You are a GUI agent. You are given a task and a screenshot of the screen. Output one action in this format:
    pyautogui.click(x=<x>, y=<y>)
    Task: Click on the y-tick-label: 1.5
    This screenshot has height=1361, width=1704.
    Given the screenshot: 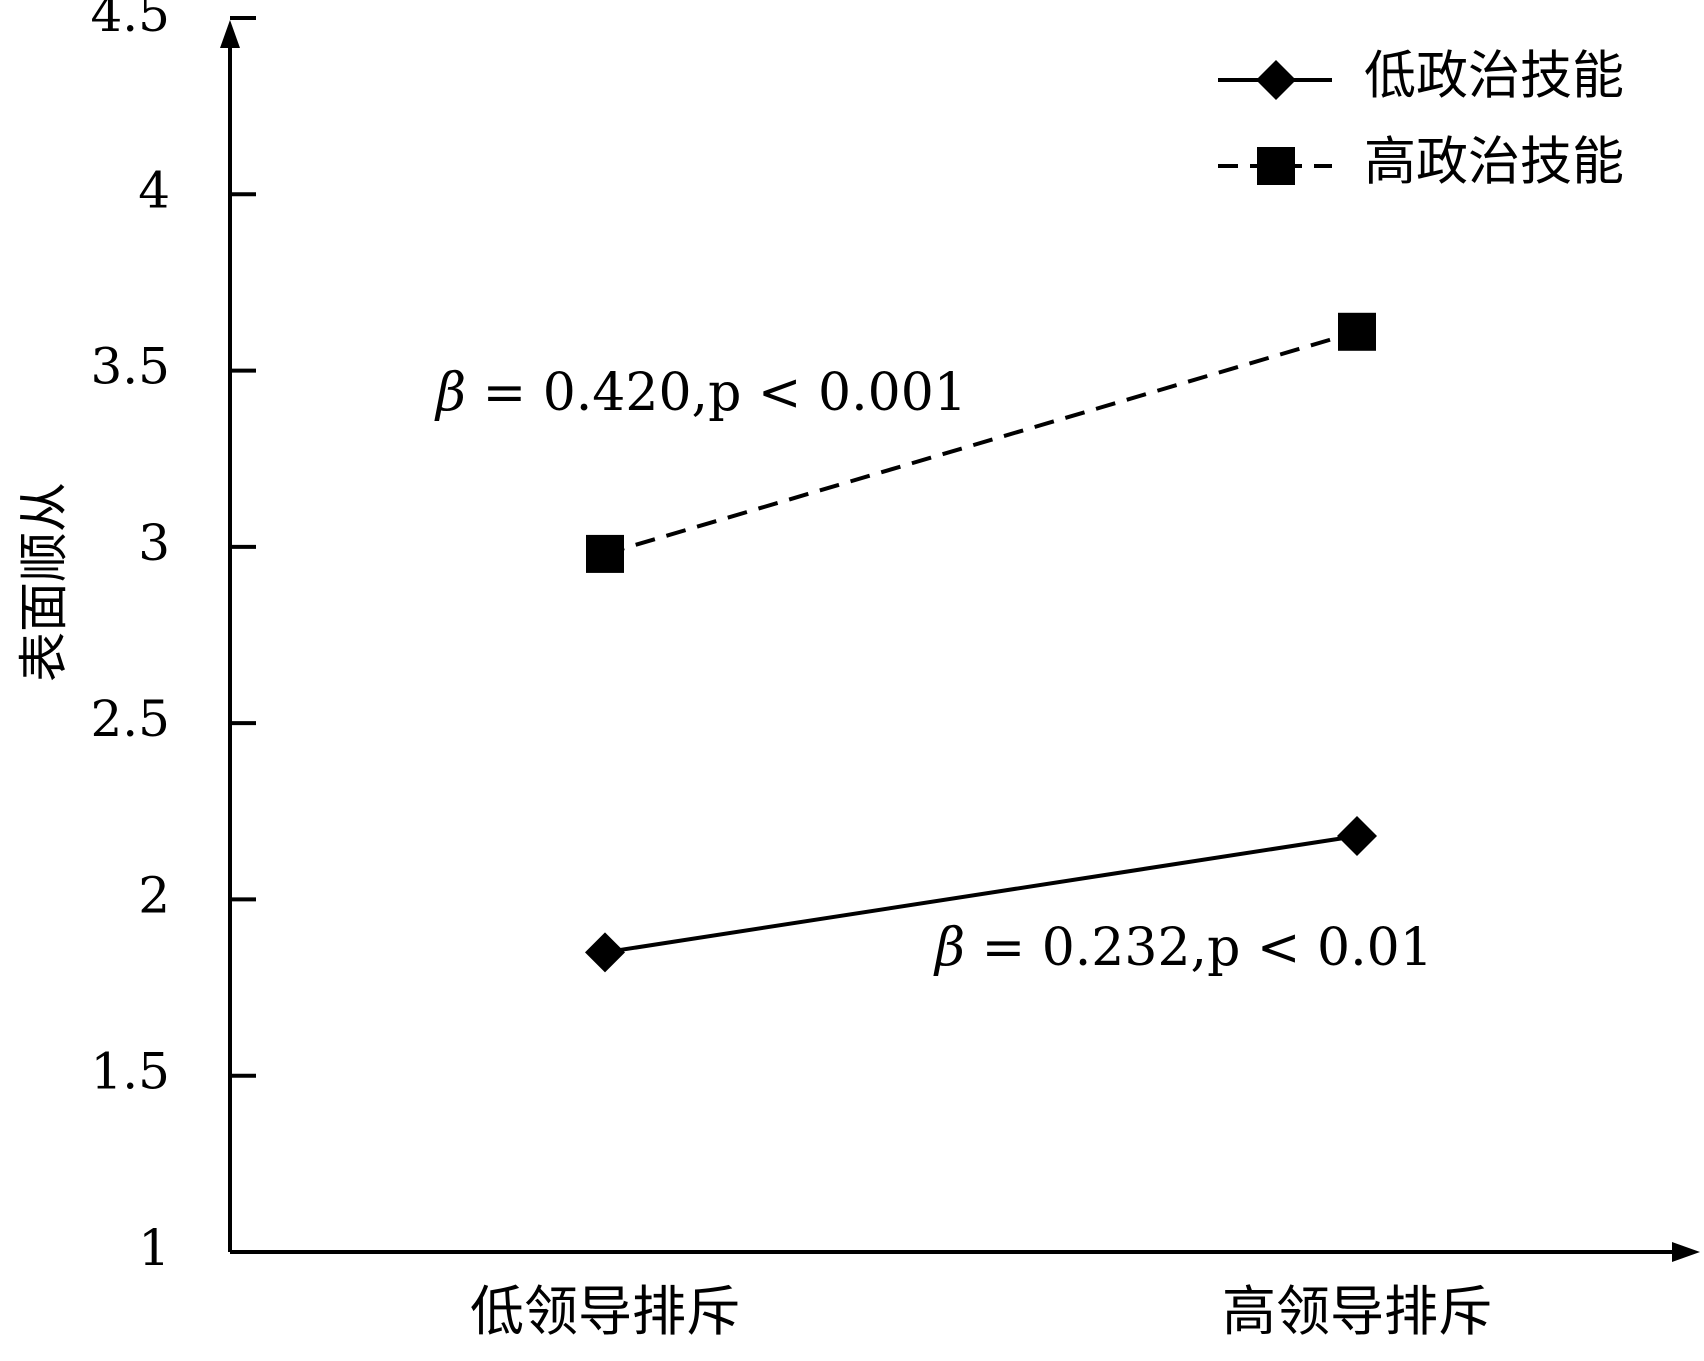 What is the action you would take?
    pyautogui.click(x=130, y=1072)
    